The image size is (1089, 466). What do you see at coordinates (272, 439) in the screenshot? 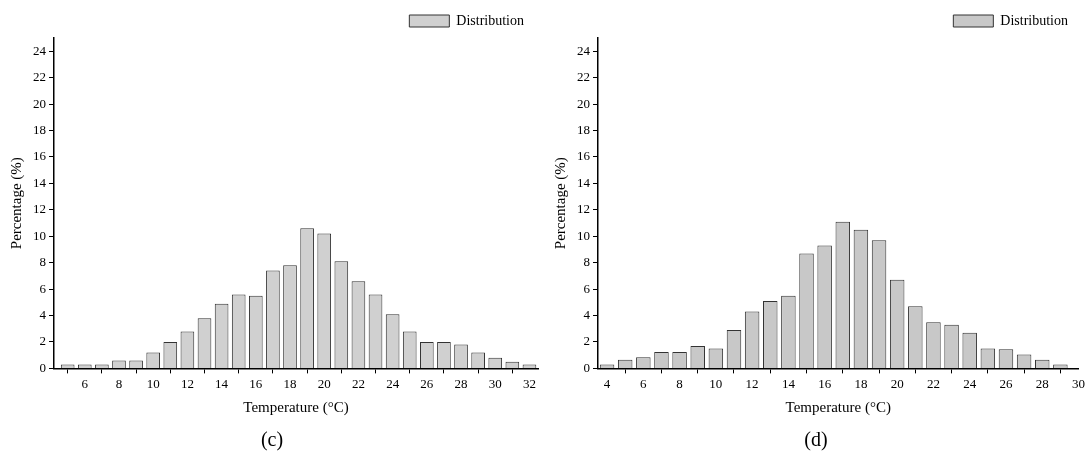
I see `text: (c)` at bounding box center [272, 439].